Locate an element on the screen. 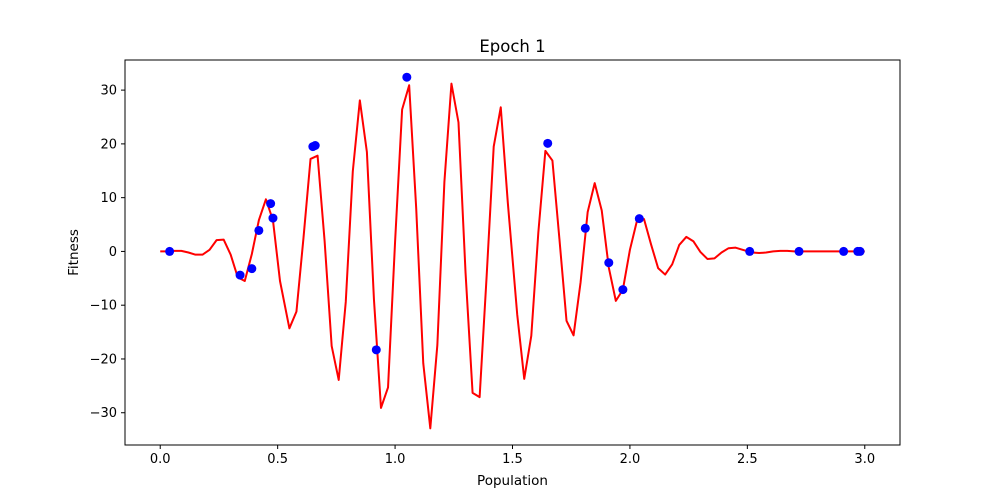  y-axis-label: Fitness is located at coordinates (74, 252).